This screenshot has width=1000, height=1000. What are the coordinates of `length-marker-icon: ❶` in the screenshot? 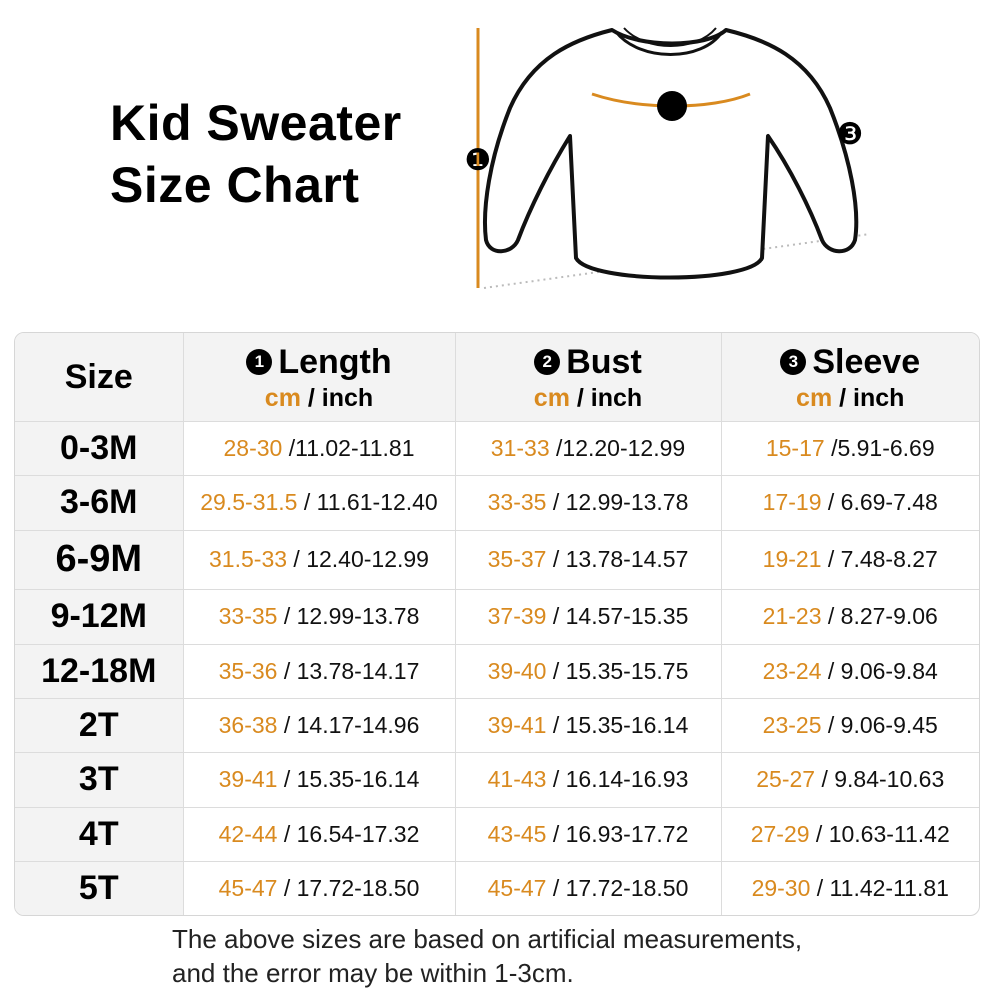 It's located at (478, 160).